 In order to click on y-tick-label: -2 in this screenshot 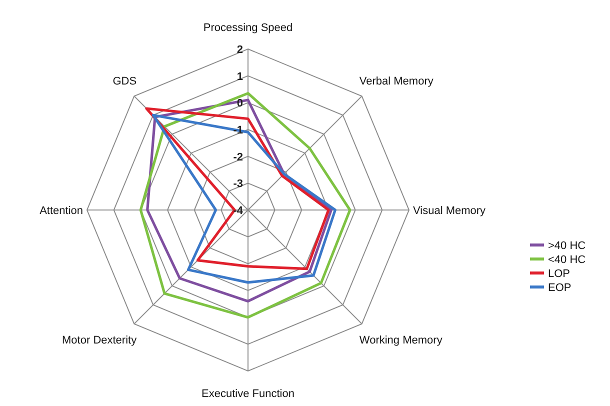, I will do `click(238, 157)`.